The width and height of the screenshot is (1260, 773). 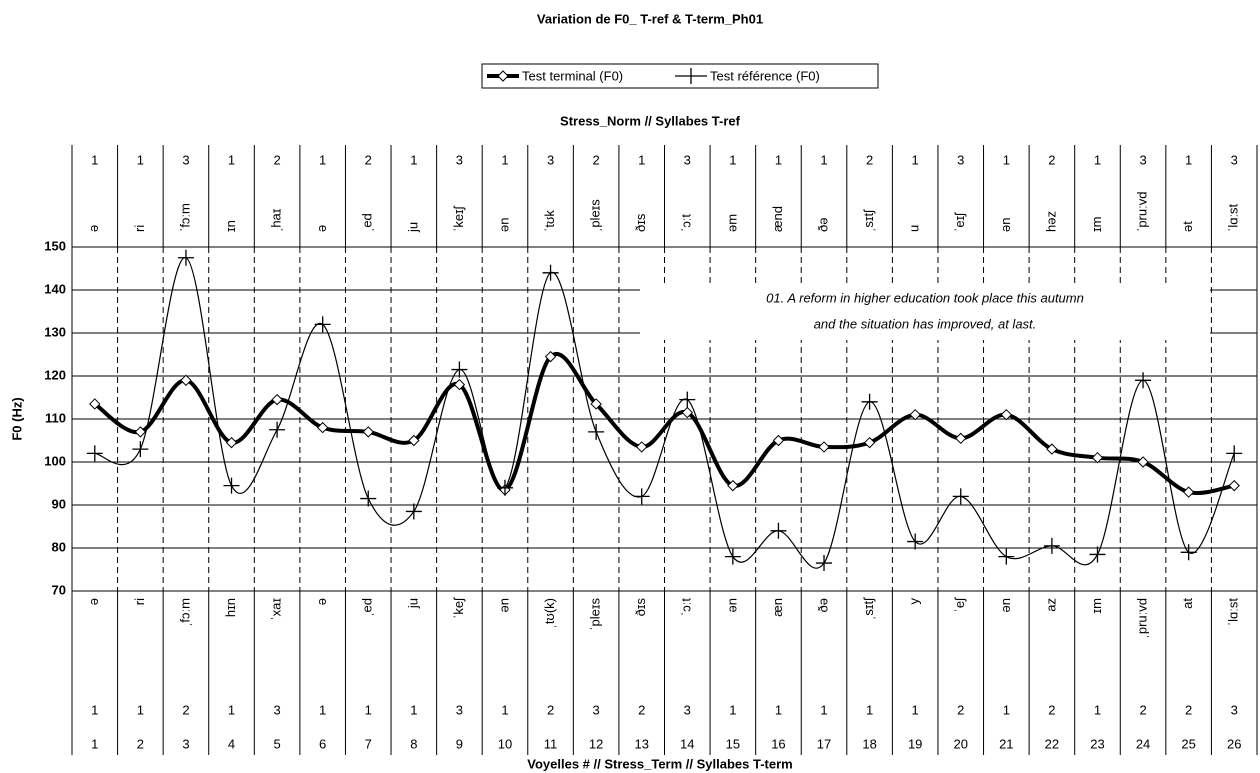 What do you see at coordinates (868, 608) in the screenshot?
I see `bottom-syllable: ˌsɪtʃ` at bounding box center [868, 608].